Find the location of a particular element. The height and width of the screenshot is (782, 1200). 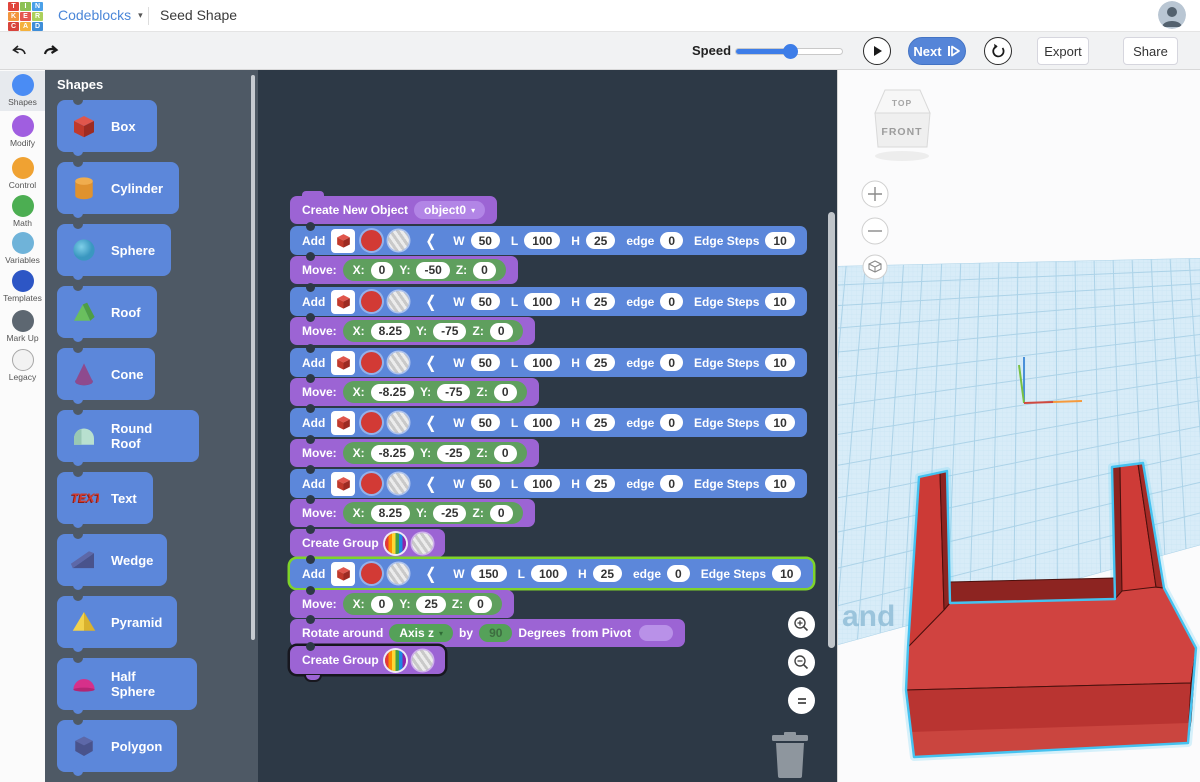

viewport-zoom-in-button is located at coordinates (875, 194).